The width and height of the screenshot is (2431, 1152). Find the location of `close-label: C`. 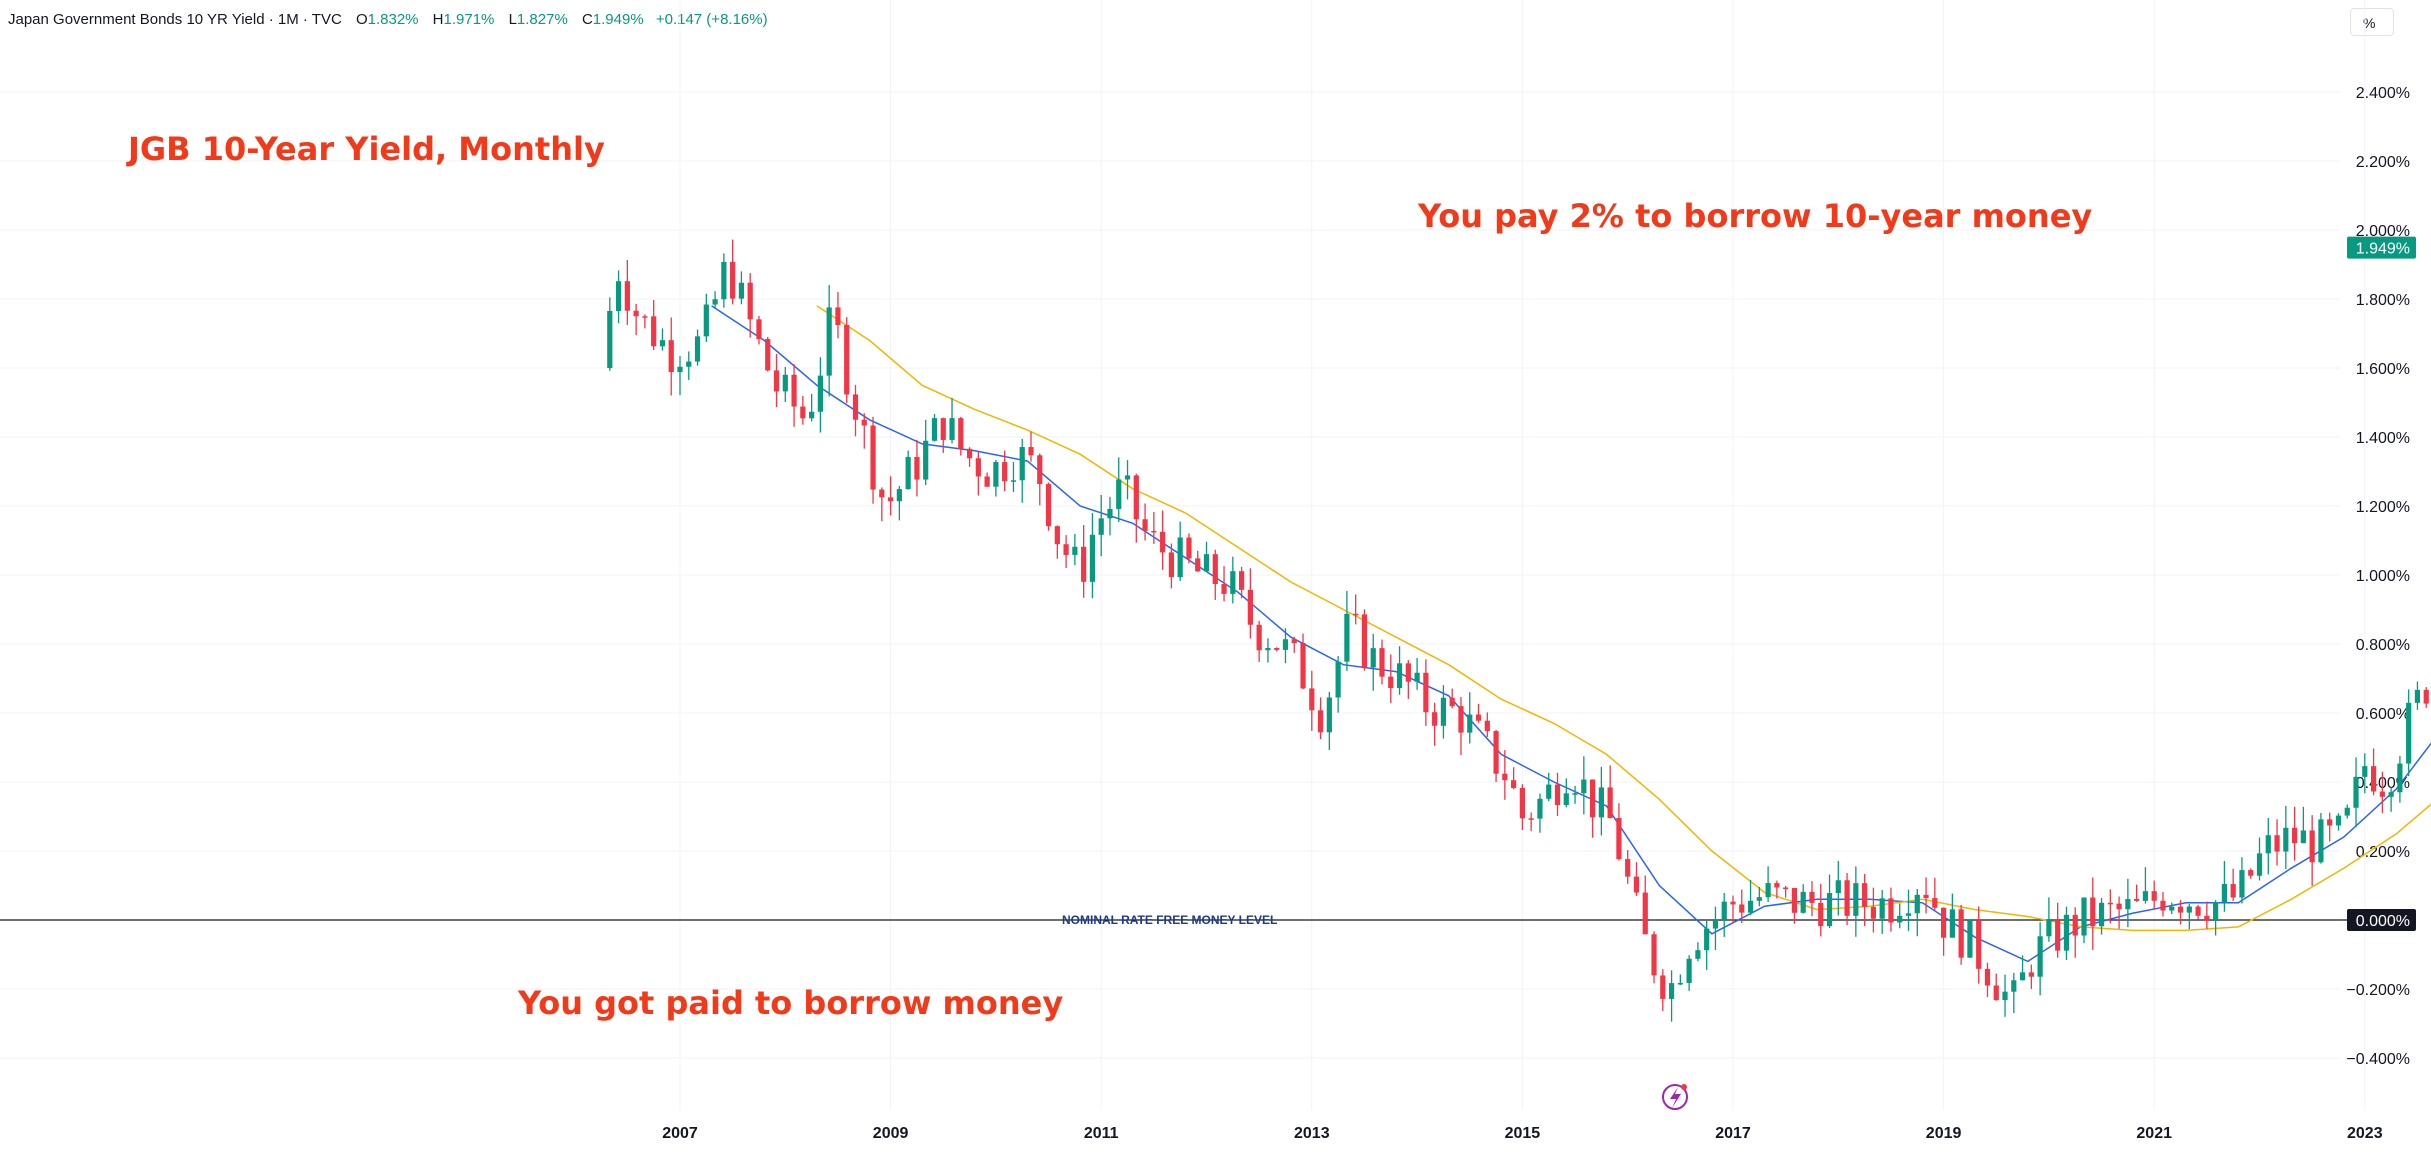

close-label: C is located at coordinates (587, 19).